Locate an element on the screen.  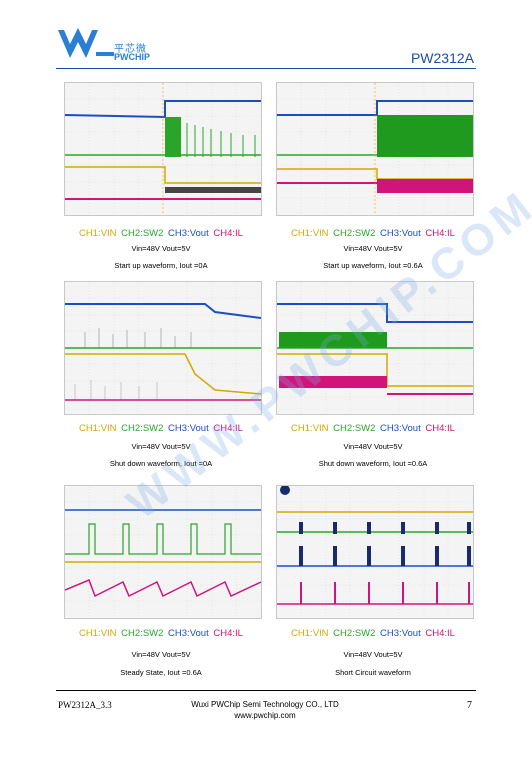
header-divider is located at coordinates (266, 68).